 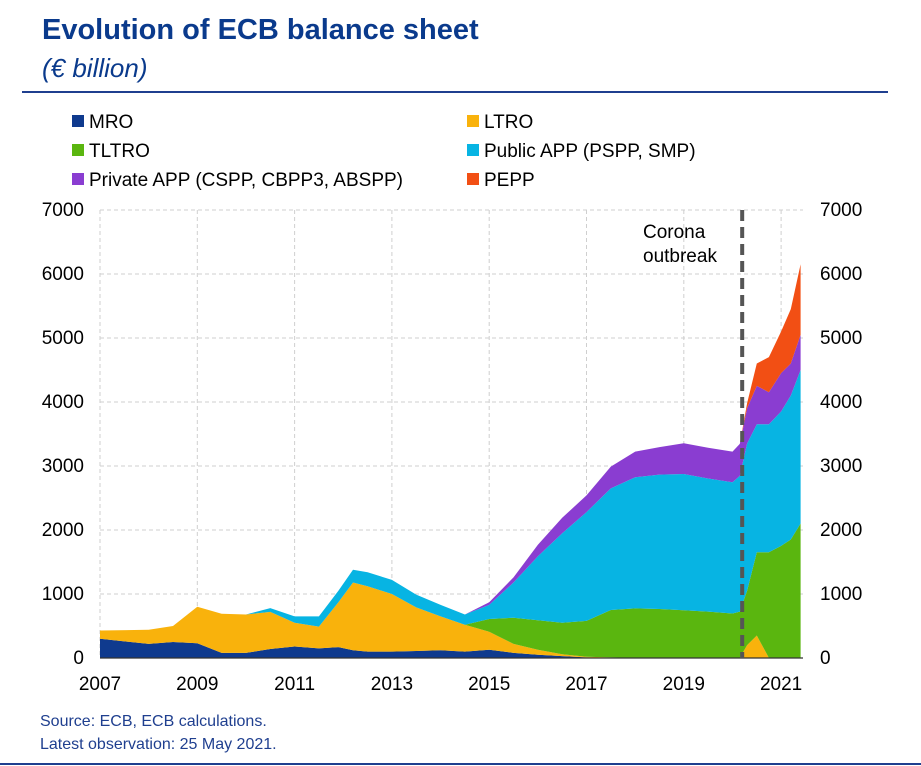 I want to click on annotation-group: Corona outbreak, so click(x=694, y=434).